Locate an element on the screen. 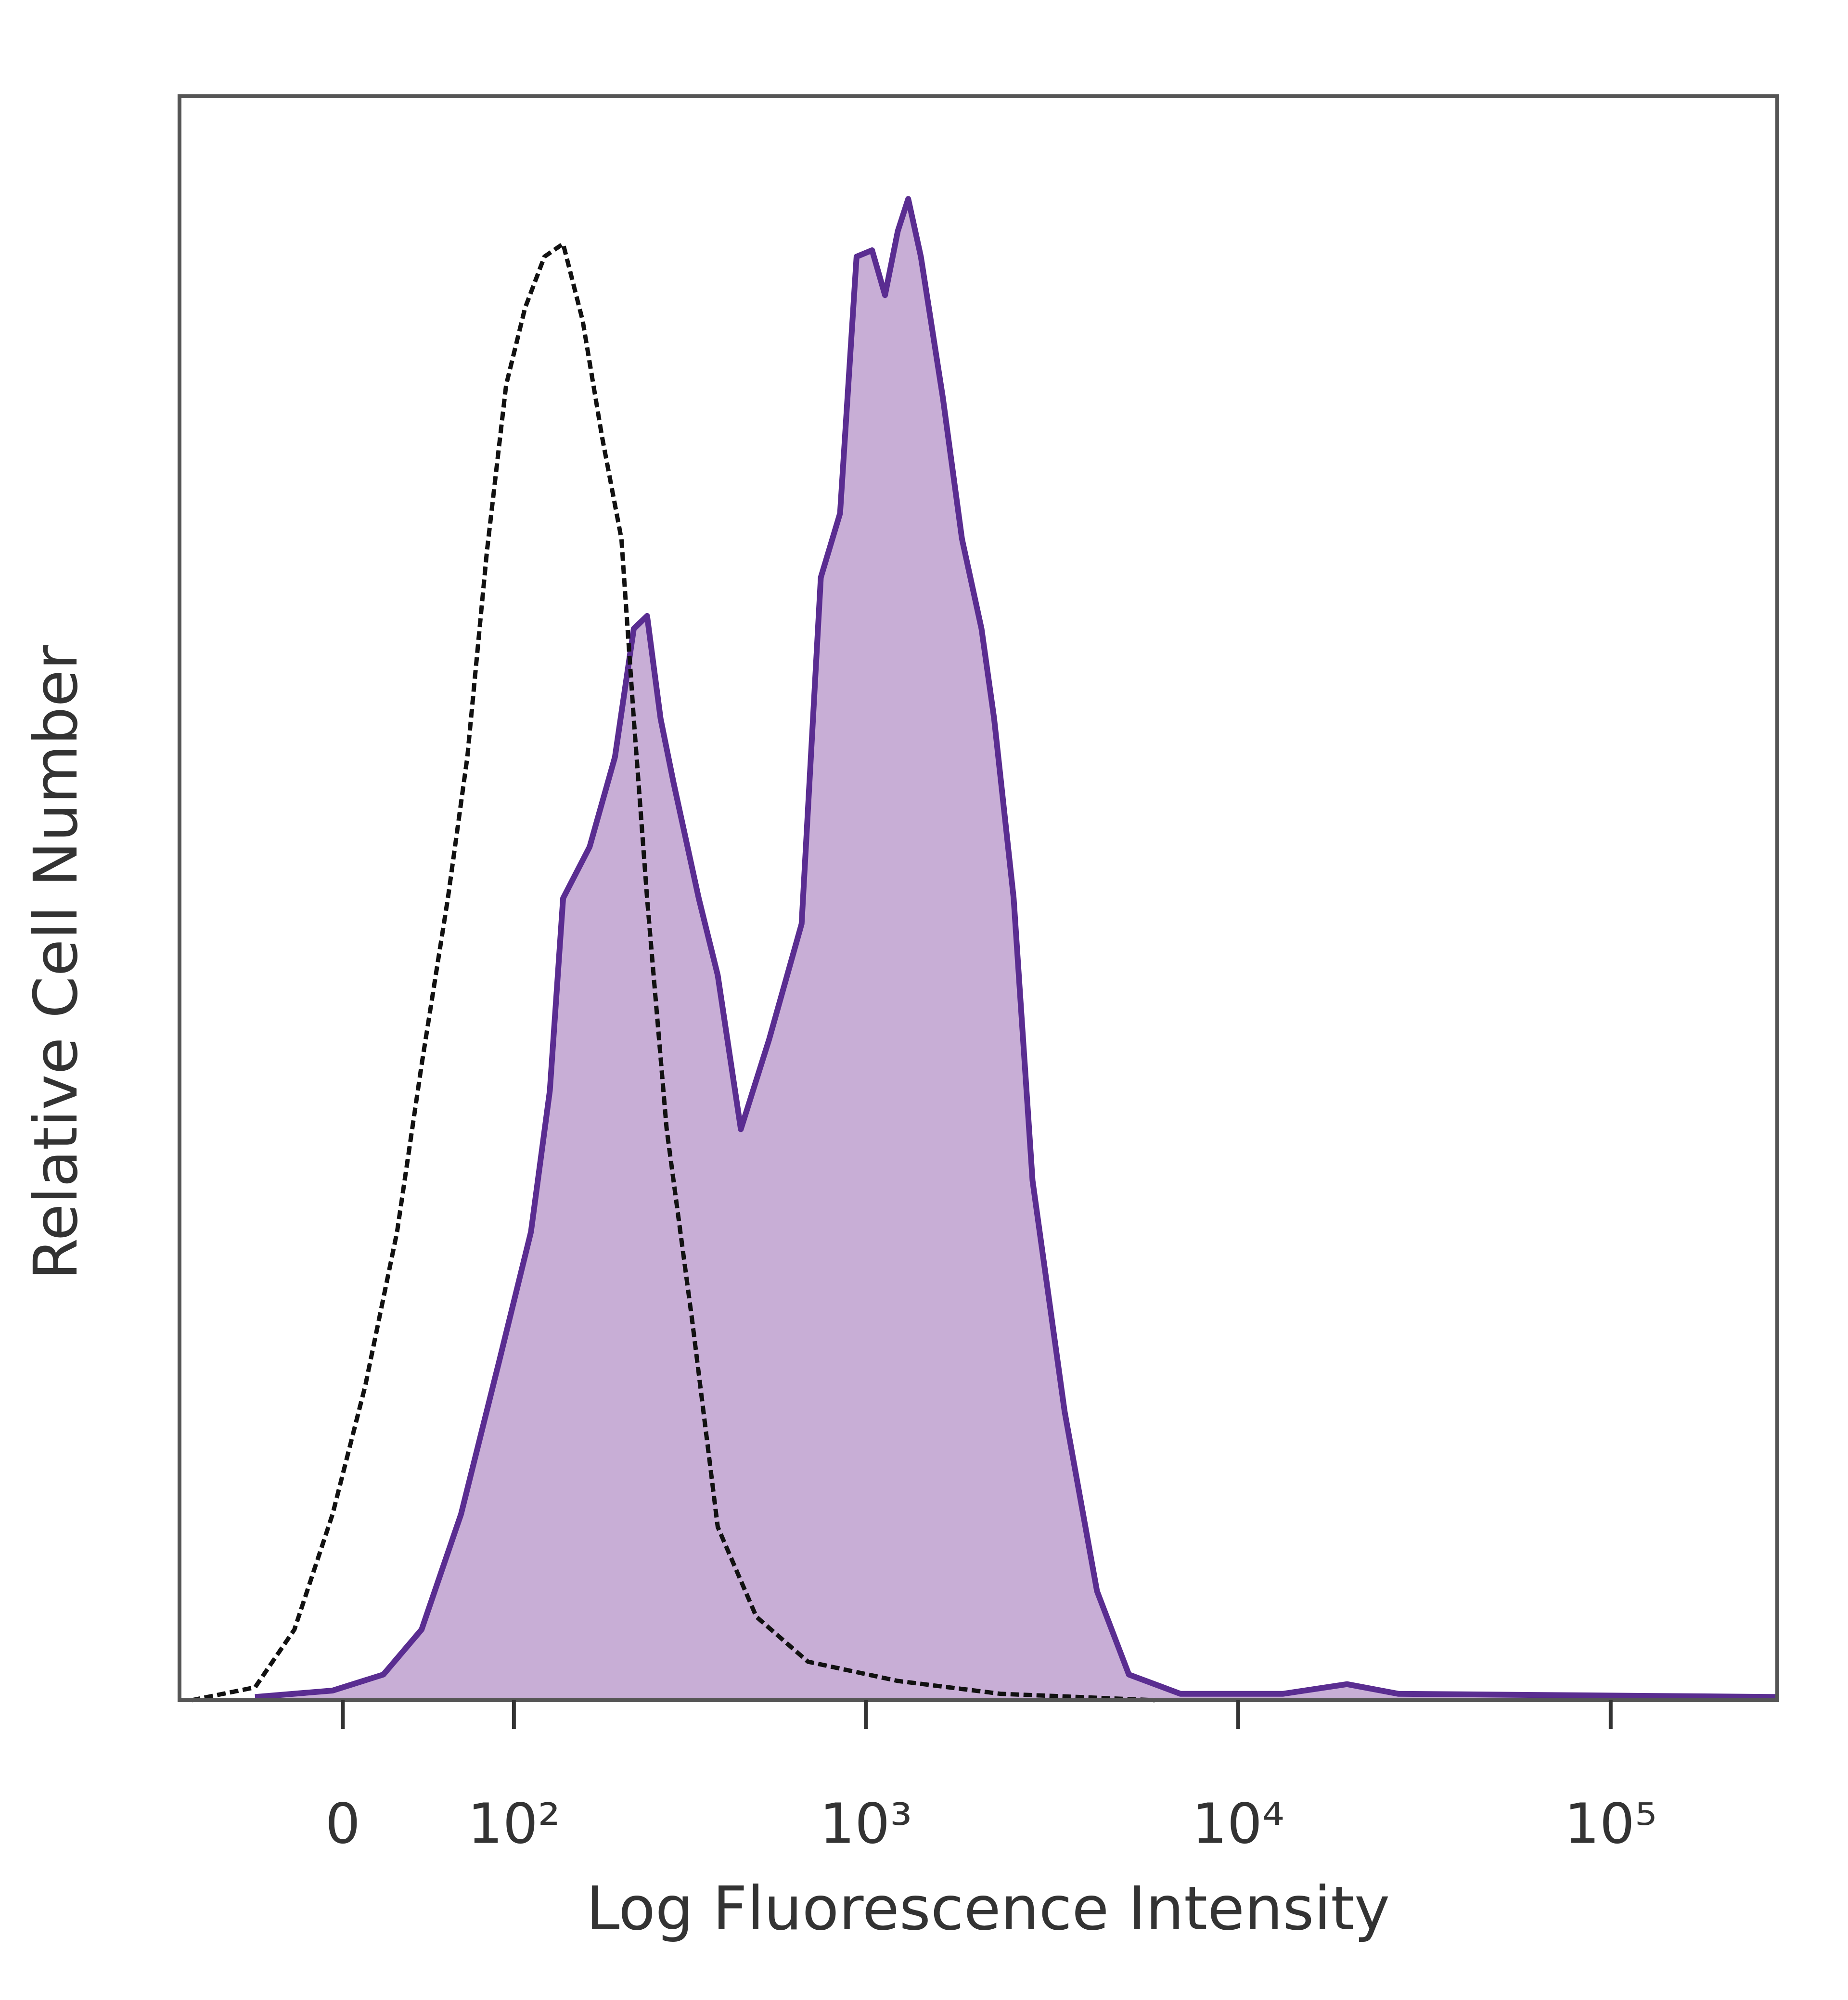  x-axis-label: Log Fluorescence Intensity is located at coordinates (988, 1909).